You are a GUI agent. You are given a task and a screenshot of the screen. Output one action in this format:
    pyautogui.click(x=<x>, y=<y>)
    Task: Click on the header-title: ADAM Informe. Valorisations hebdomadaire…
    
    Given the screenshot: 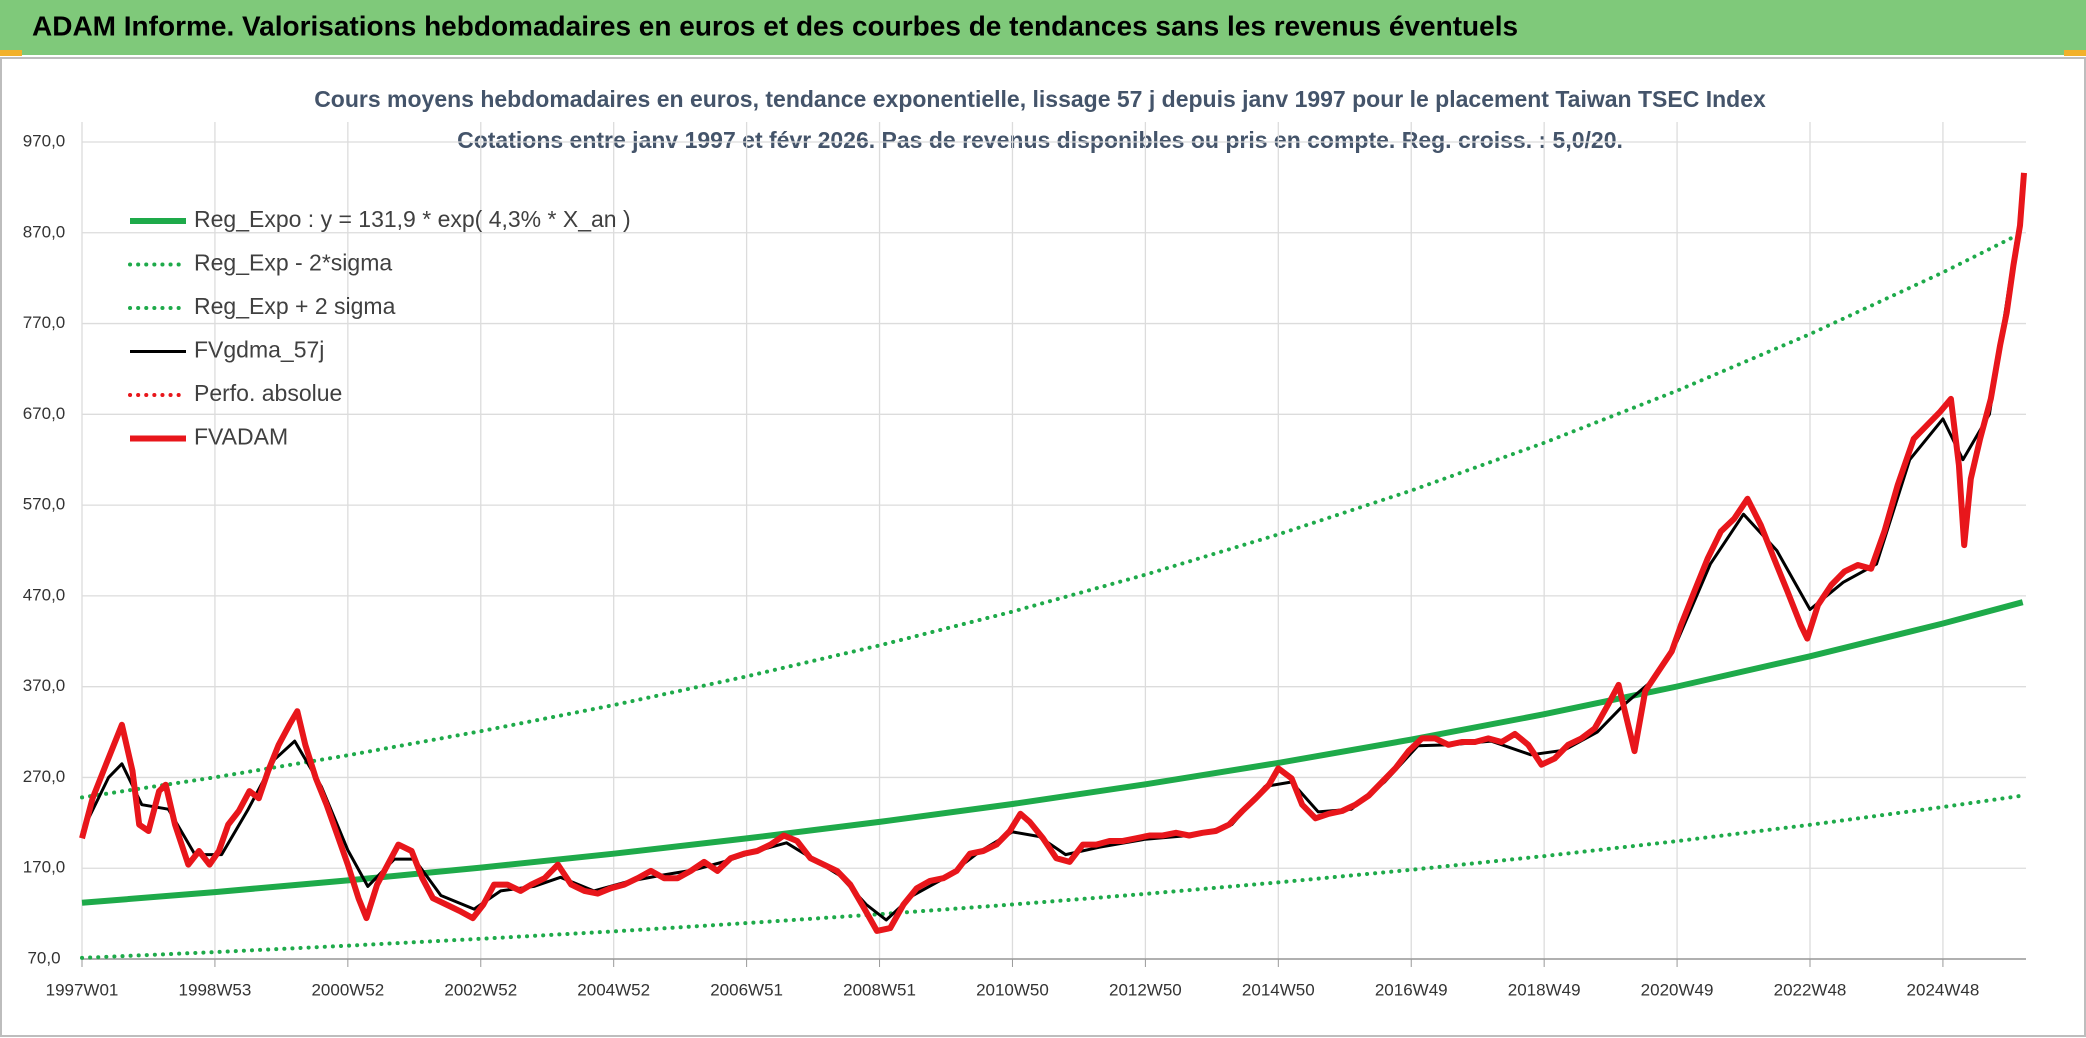 What is the action you would take?
    pyautogui.click(x=775, y=25)
    